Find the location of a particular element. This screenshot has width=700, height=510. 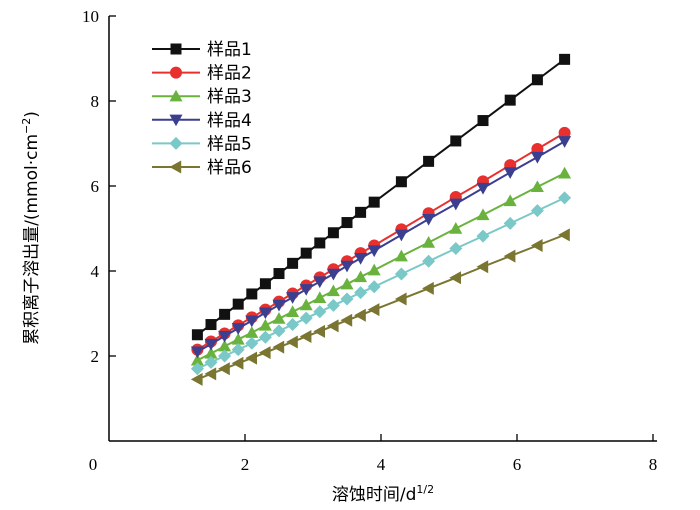

legend-item: 样品4 is located at coordinates (202, 121).